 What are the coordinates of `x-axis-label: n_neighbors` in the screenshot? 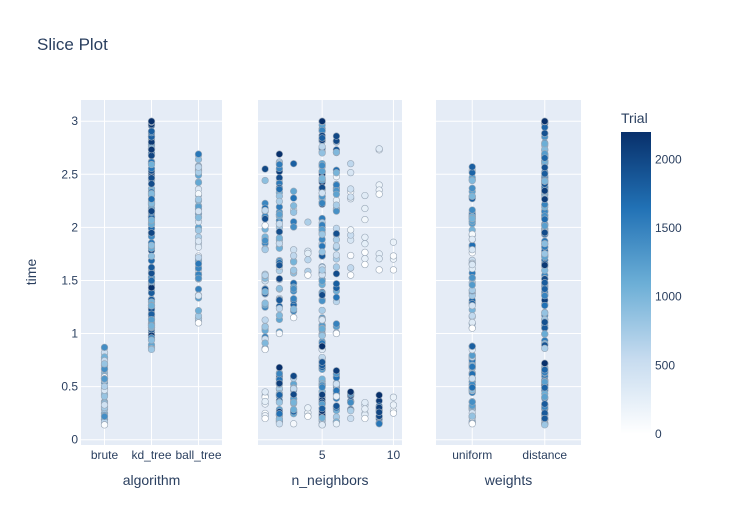 It's located at (329, 480).